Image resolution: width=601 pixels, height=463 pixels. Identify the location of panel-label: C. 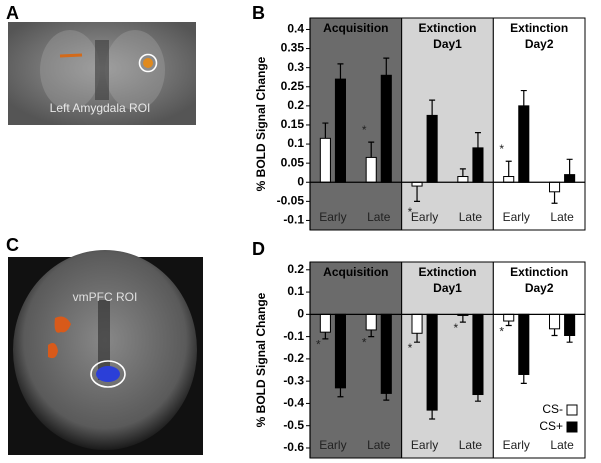
(12, 245).